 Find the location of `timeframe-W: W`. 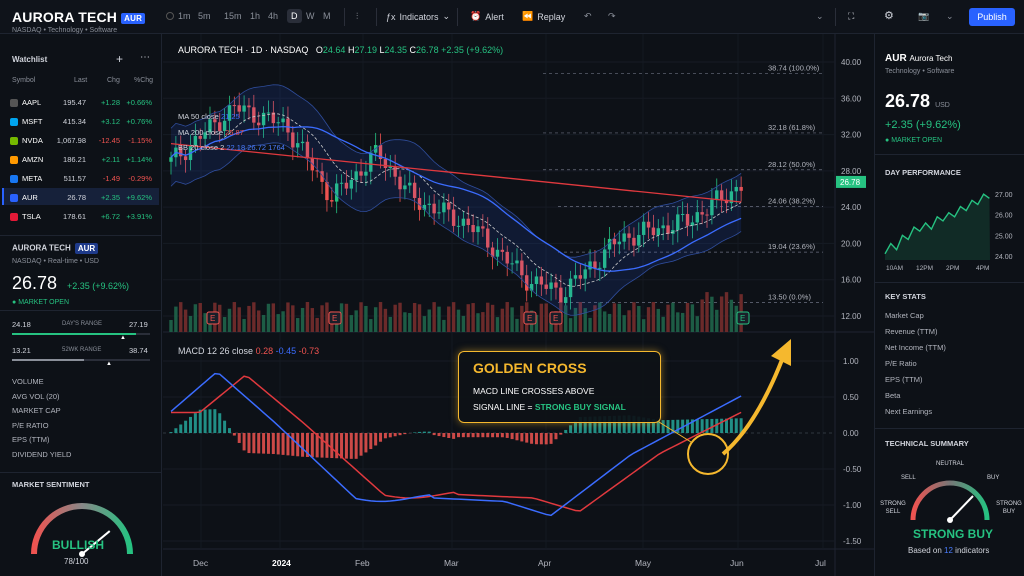

timeframe-W: W is located at coordinates (310, 16).